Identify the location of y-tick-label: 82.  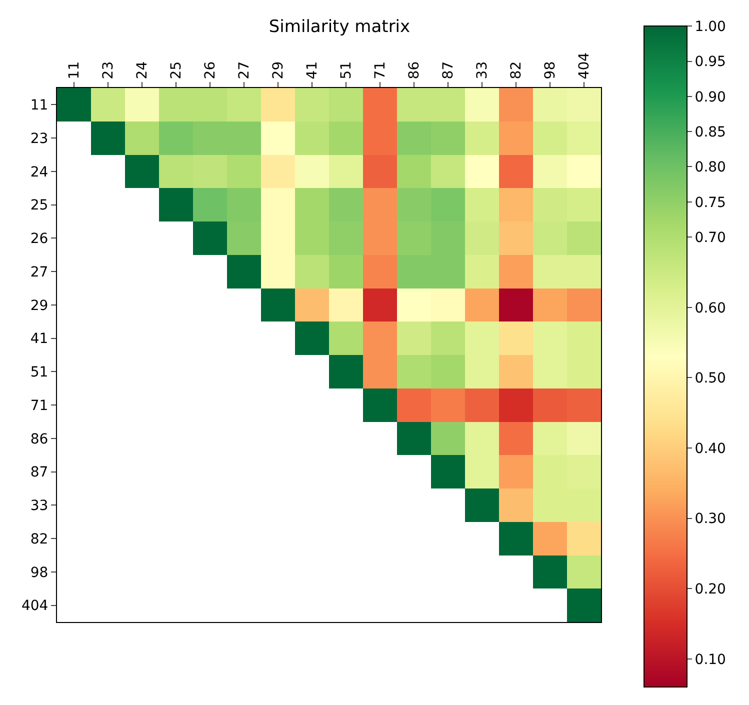
(39, 539).